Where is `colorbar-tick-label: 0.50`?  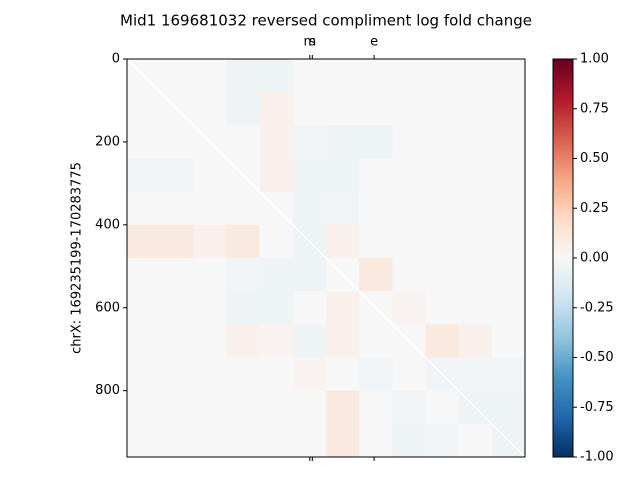 colorbar-tick-label: 0.50 is located at coordinates (594, 158).